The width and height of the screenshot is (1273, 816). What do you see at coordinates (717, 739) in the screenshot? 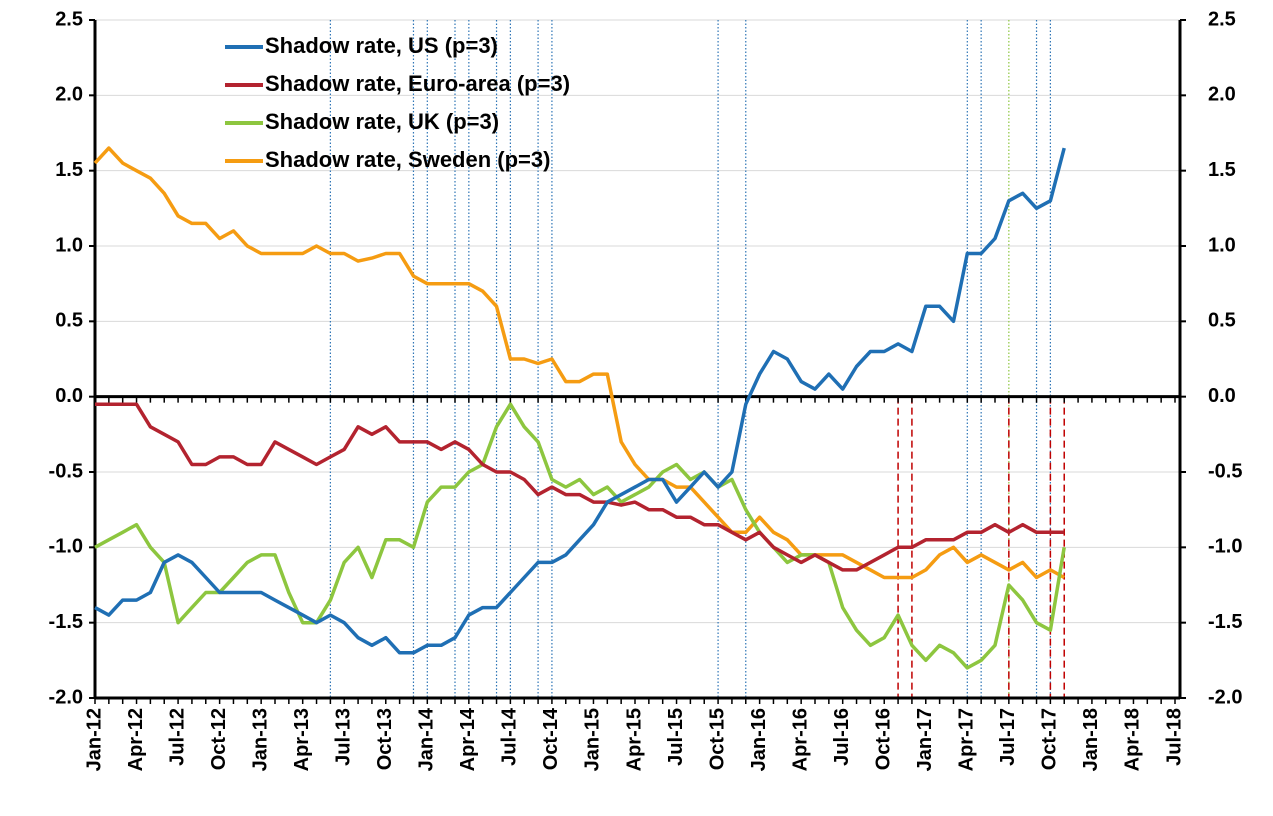
I see `x-tick-label: Oct-15` at bounding box center [717, 739].